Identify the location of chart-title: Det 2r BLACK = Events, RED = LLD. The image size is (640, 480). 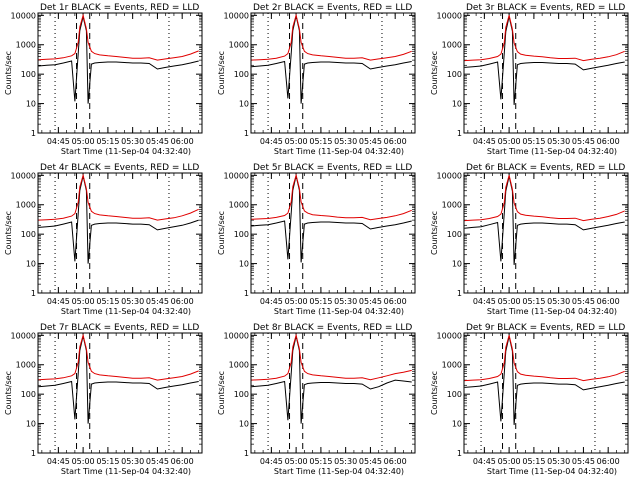
(332, 8).